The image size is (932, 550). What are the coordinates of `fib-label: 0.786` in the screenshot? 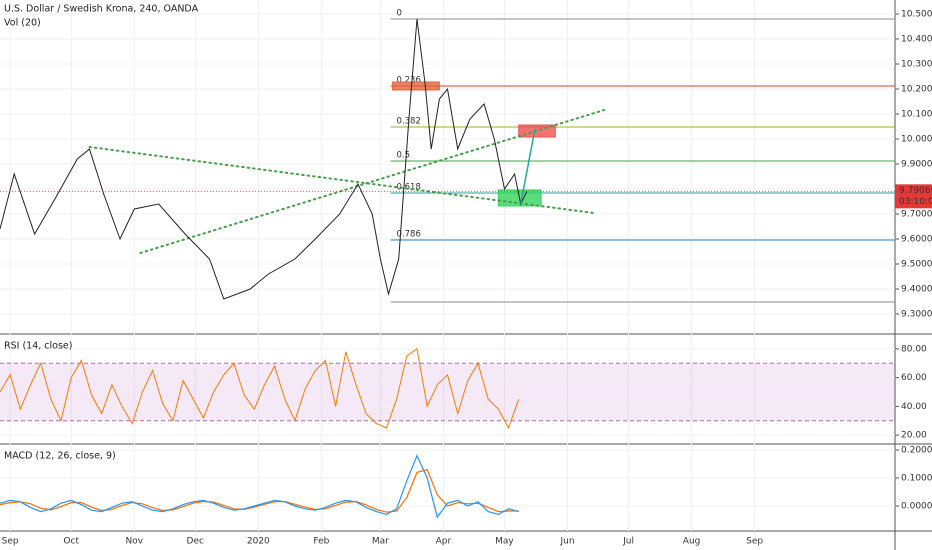 It's located at (409, 235).